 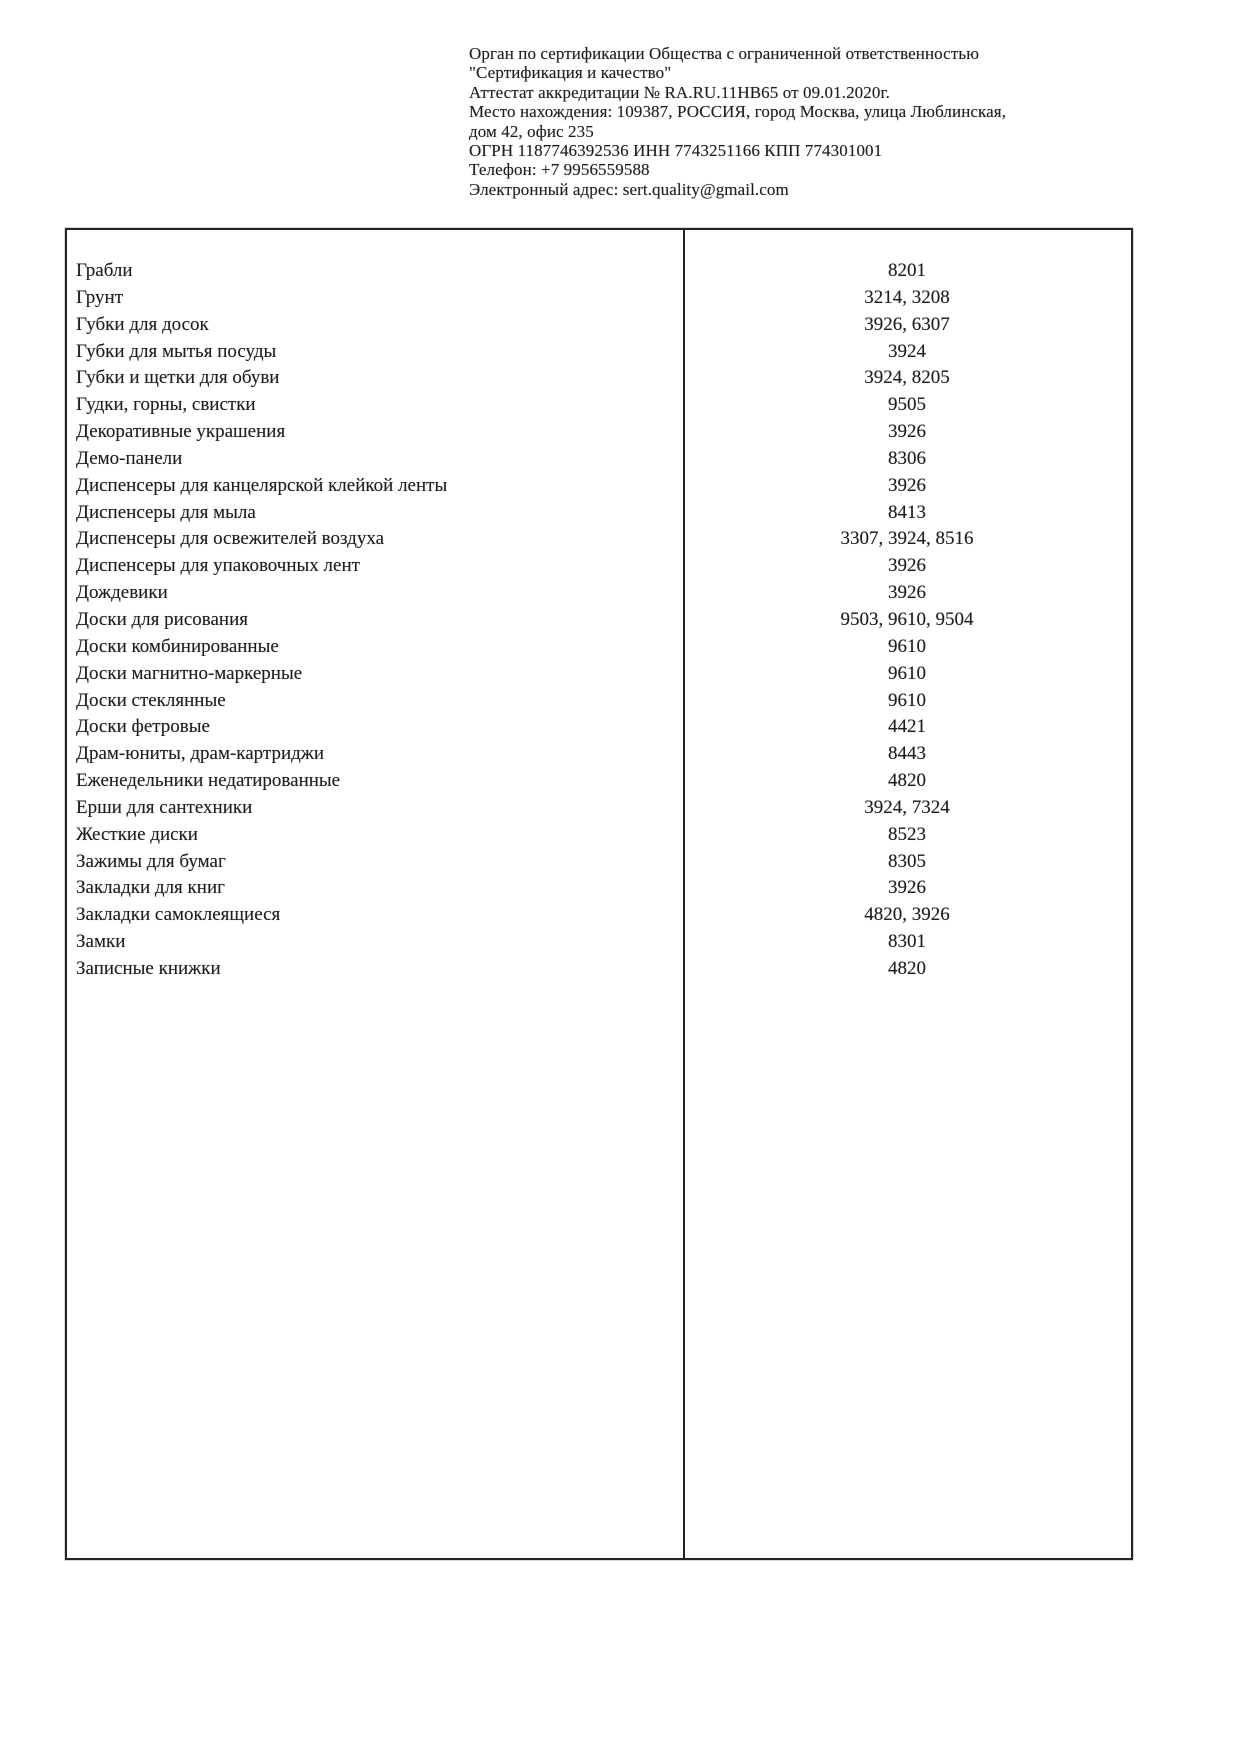 What do you see at coordinates (142, 324) in the screenshot?
I see `product-name-cell: Губки для досок` at bounding box center [142, 324].